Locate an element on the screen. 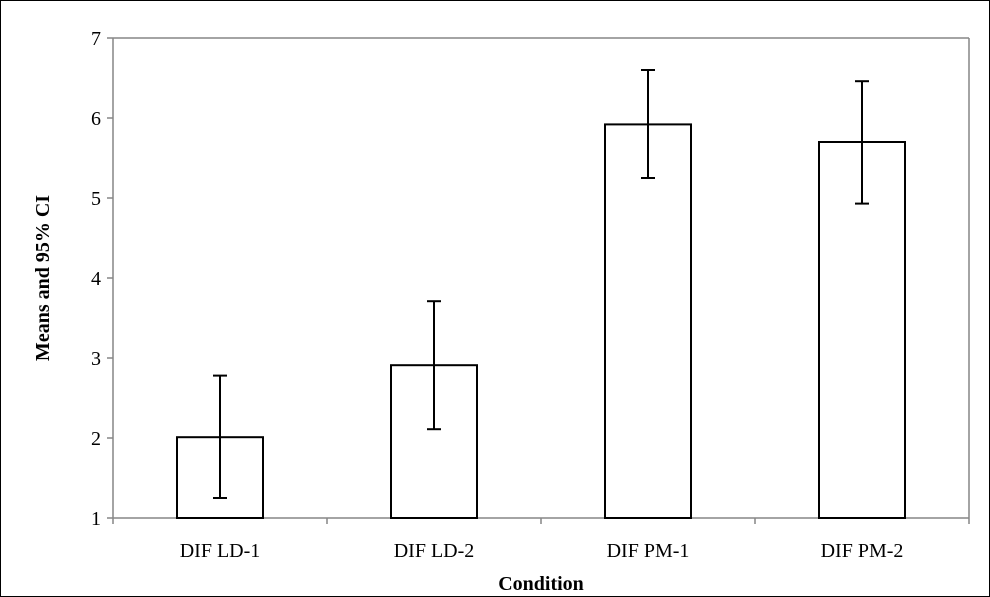 This screenshot has width=990, height=597. x-ticks: DIF LD-1 DIF LD-2 DIF PM-1 DIF PM-2 is located at coordinates (541, 540).